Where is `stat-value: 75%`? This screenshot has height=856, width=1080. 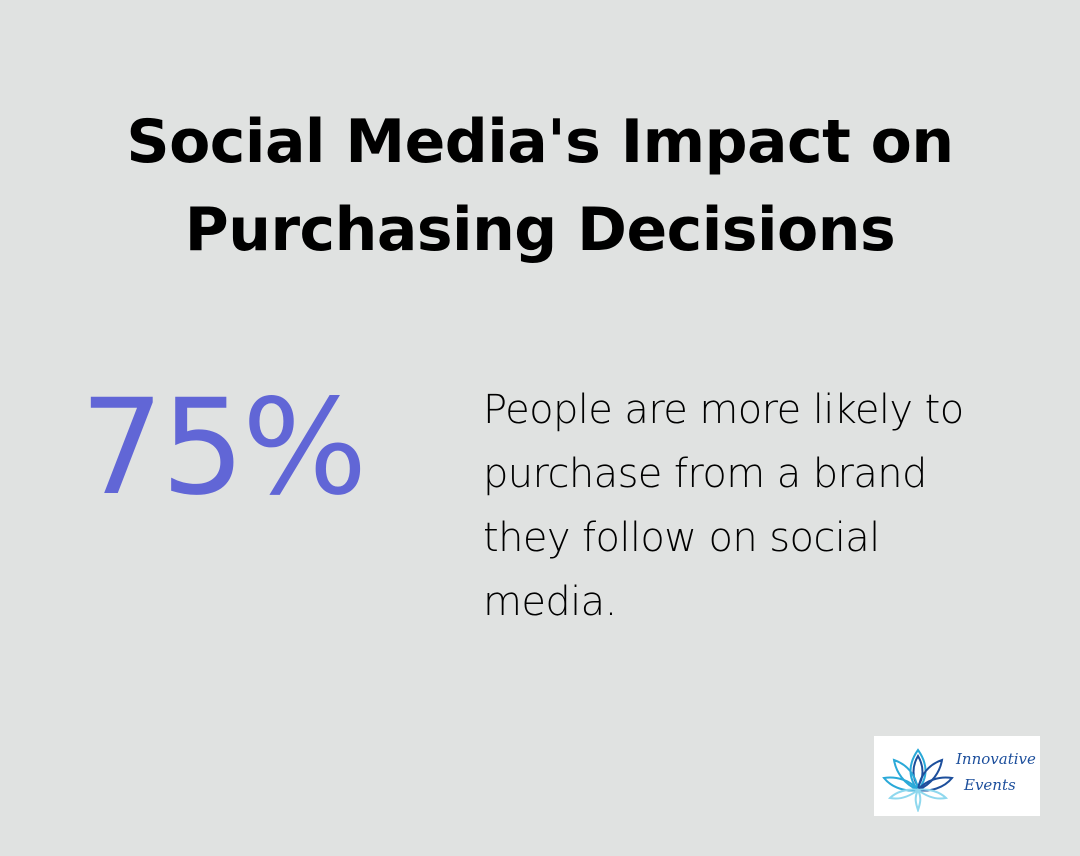 stat-value: 75% is located at coordinates (223, 448).